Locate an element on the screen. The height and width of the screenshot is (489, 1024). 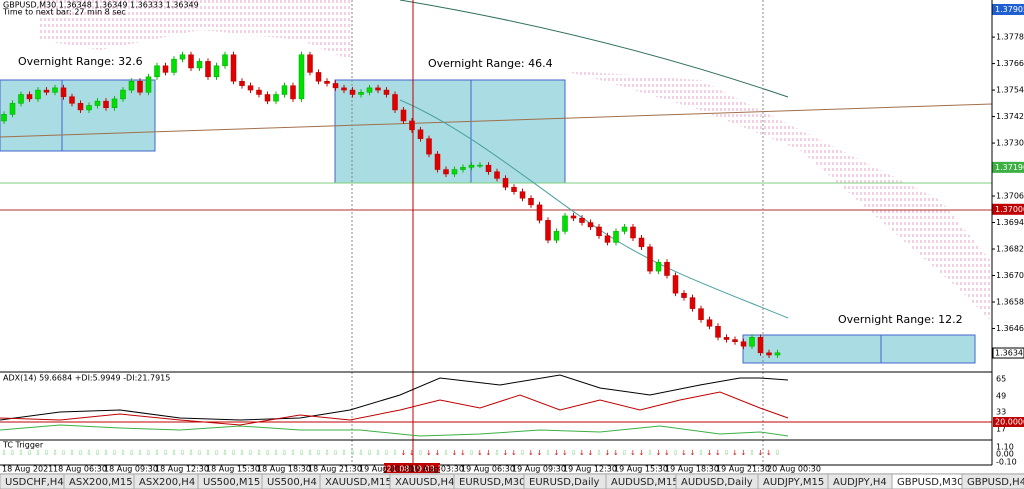
x-tick-label: 18 Aug 15:30 is located at coordinates (233, 469).